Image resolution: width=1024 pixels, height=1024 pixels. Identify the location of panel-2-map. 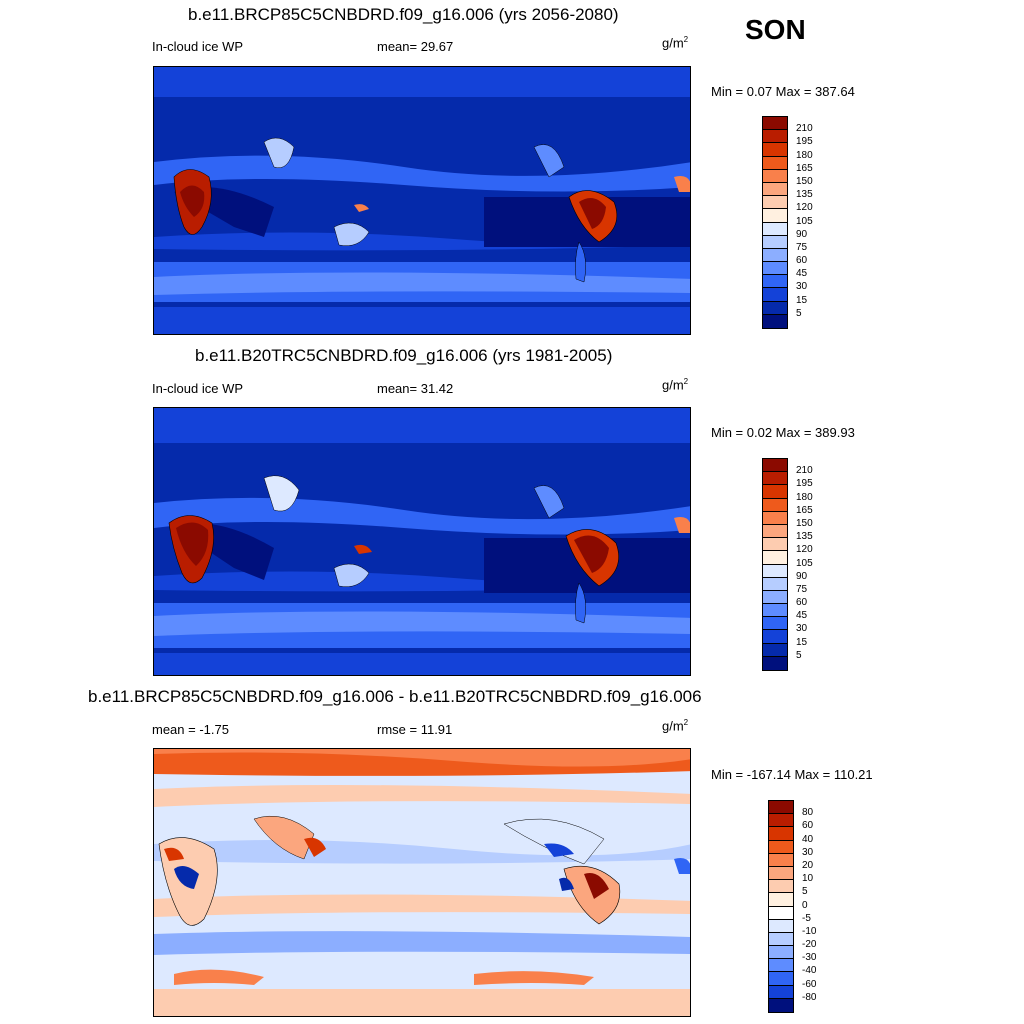
(422, 541).